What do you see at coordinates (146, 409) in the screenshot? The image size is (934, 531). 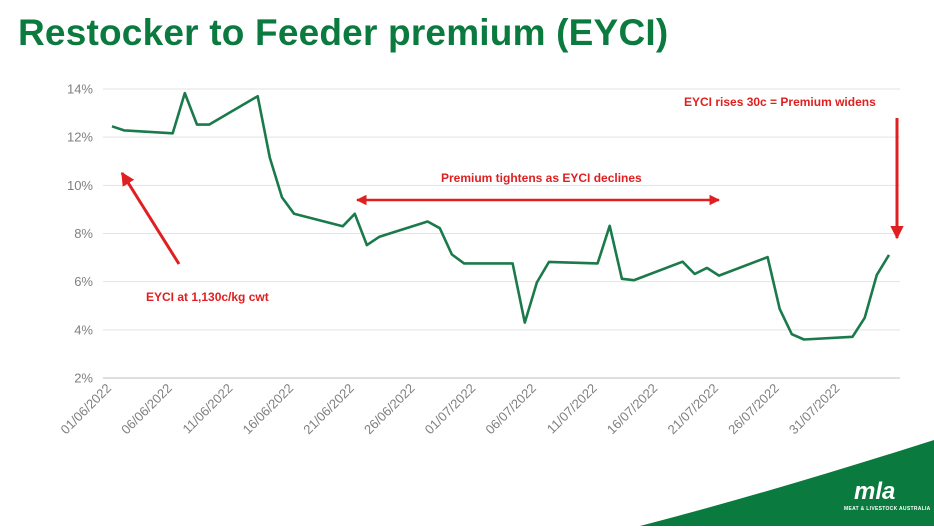 I see `x-tick-label: 06/06/2022` at bounding box center [146, 409].